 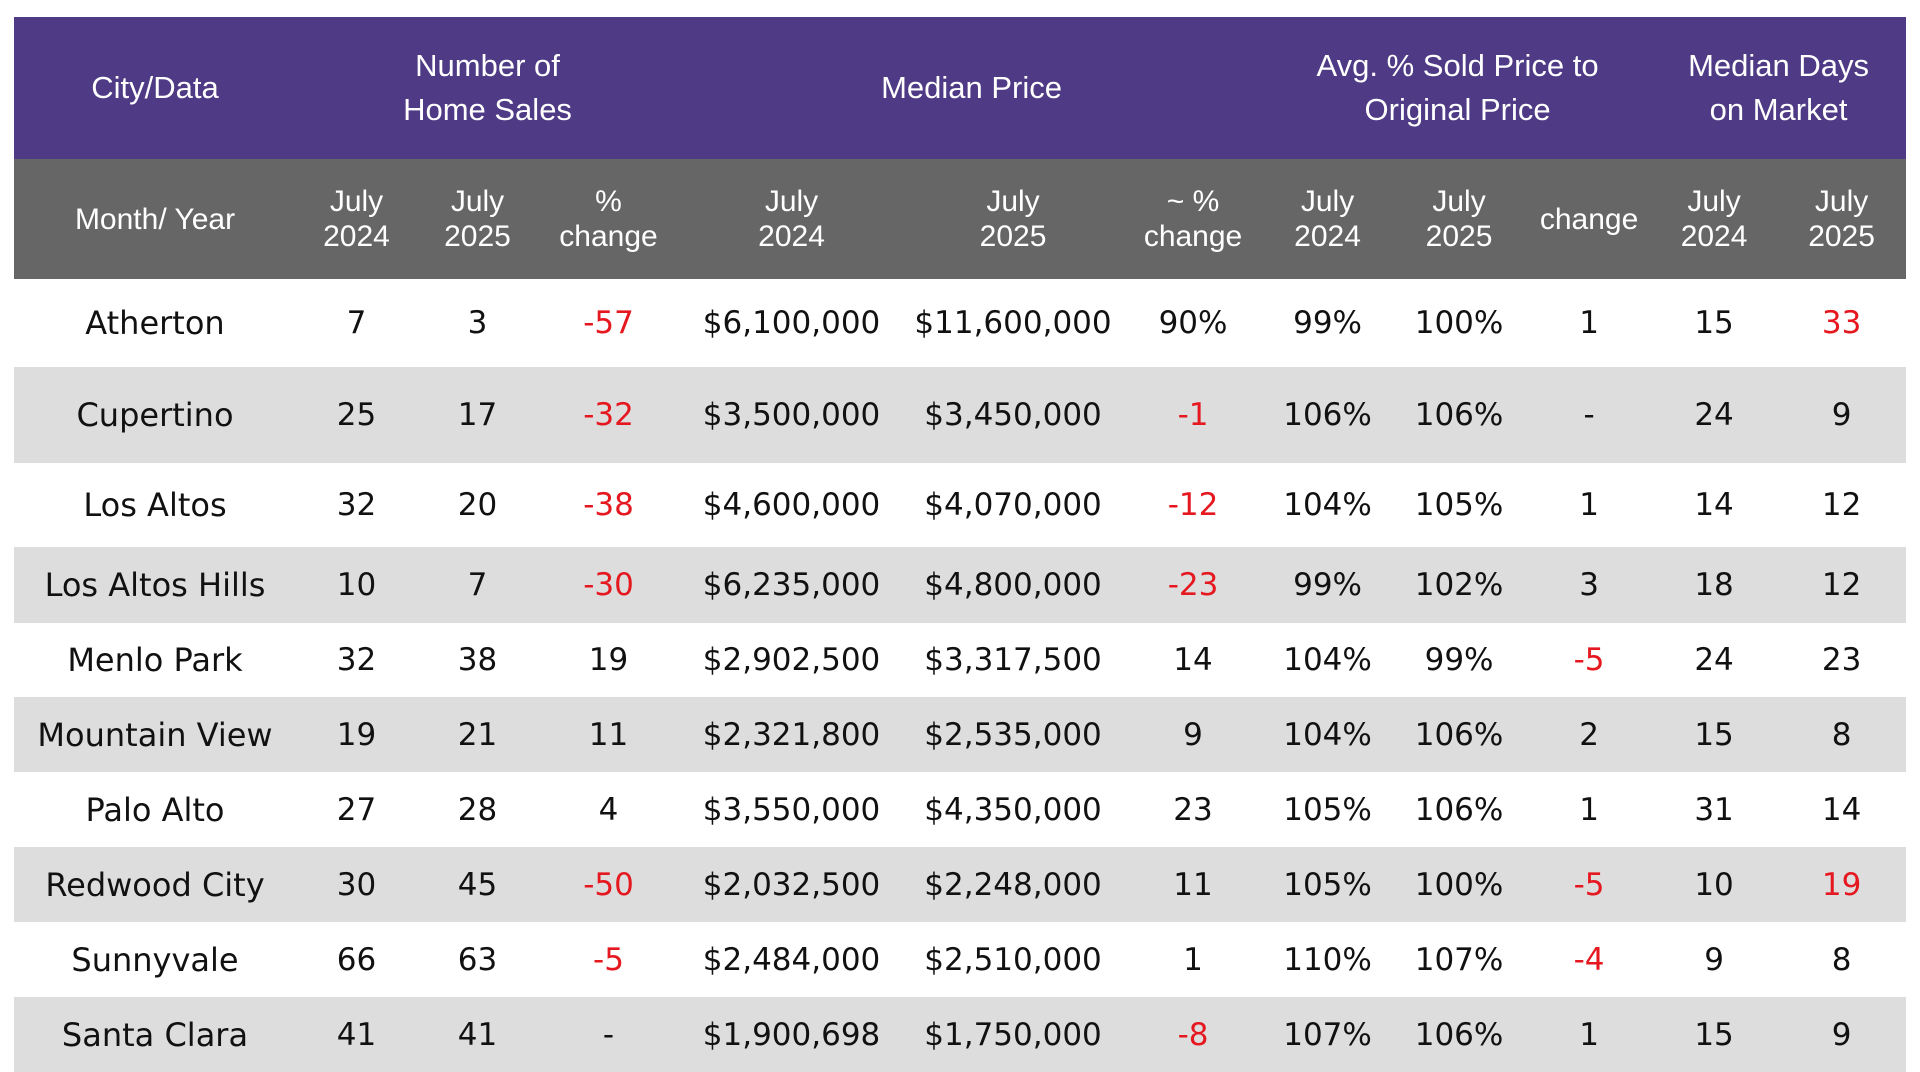 I want to click on value-cell: $4,800,000, so click(x=1013, y=585).